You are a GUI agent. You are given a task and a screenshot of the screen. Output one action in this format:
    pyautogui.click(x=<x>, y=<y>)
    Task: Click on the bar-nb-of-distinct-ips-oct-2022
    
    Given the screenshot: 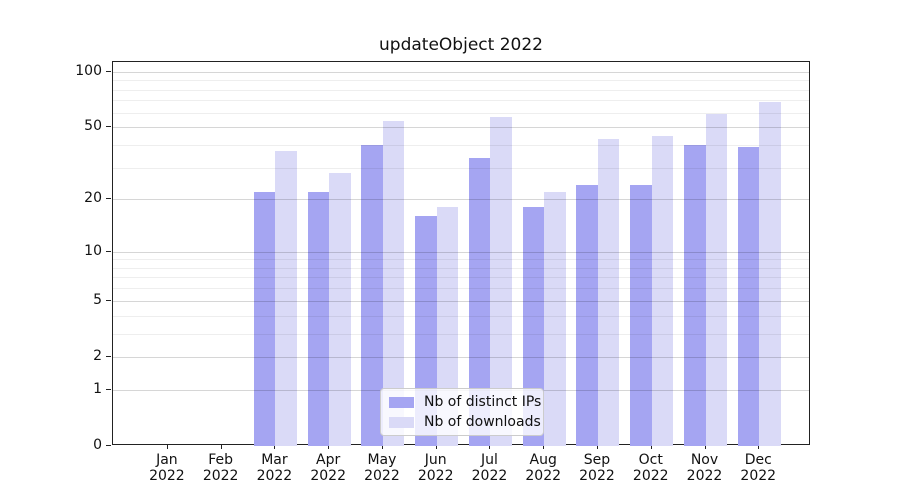 What is the action you would take?
    pyautogui.click(x=641, y=315)
    